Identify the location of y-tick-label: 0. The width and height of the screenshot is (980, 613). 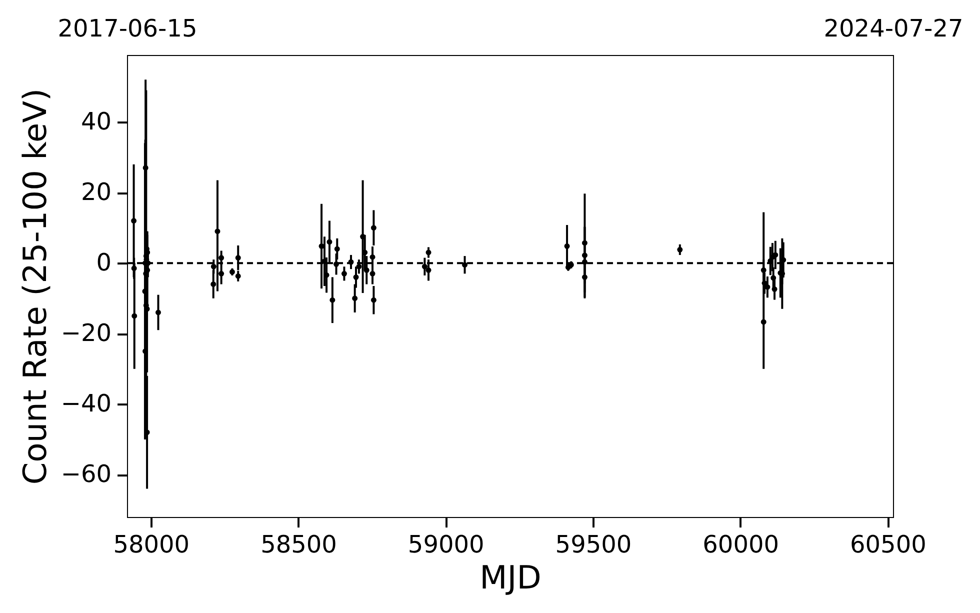
(104, 262).